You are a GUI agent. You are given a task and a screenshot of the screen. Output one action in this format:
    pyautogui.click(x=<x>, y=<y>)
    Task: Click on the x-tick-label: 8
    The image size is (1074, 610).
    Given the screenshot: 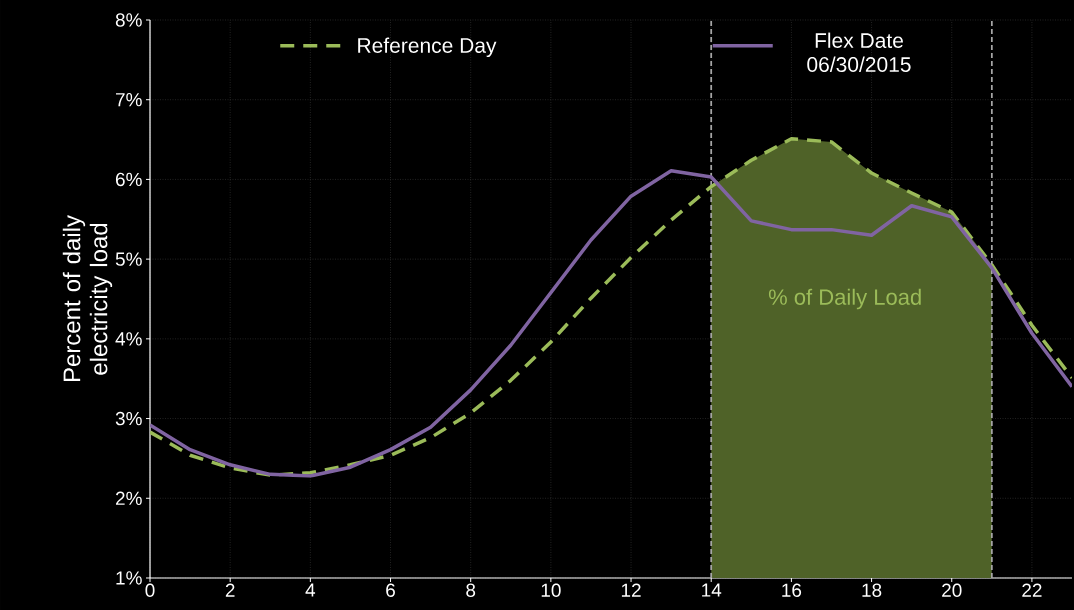 What is the action you would take?
    pyautogui.click(x=471, y=590)
    